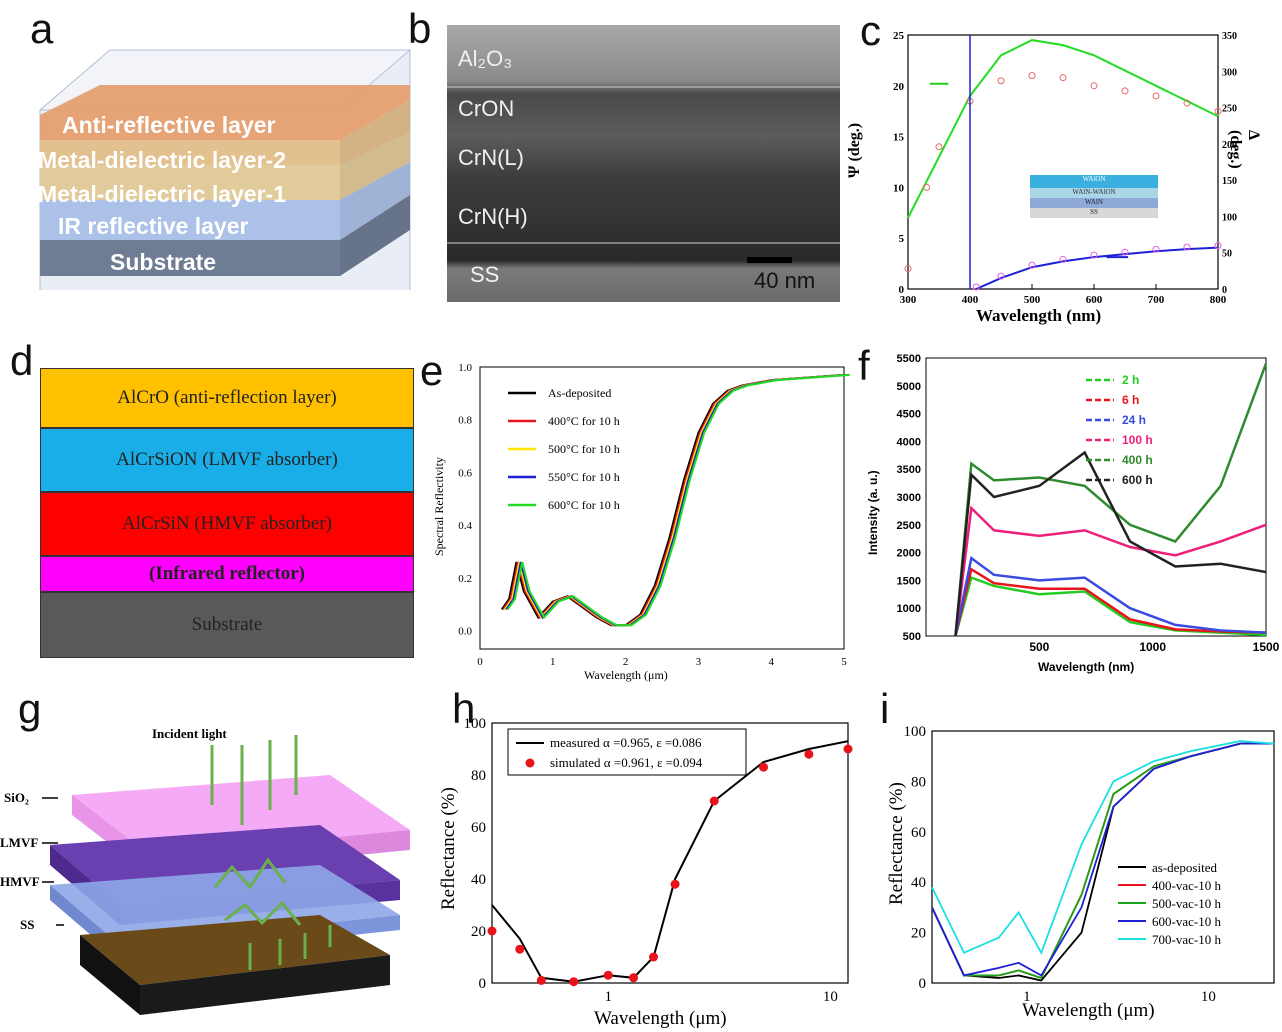 This screenshot has width=1282, height=1032. Describe the element at coordinates (885, 708) in the screenshot. I see `panel-label-i: i` at that location.